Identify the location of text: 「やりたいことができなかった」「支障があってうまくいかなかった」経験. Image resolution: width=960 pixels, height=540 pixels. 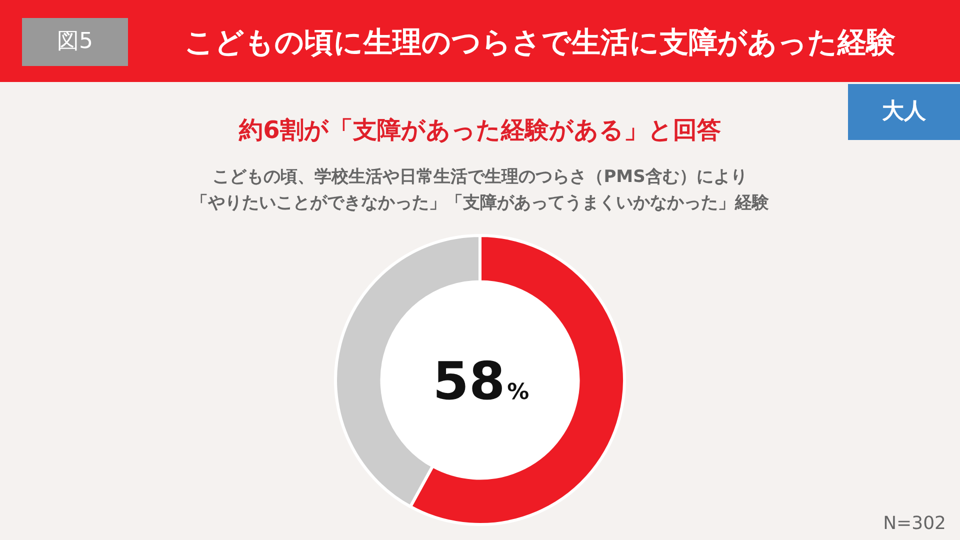
(480, 203).